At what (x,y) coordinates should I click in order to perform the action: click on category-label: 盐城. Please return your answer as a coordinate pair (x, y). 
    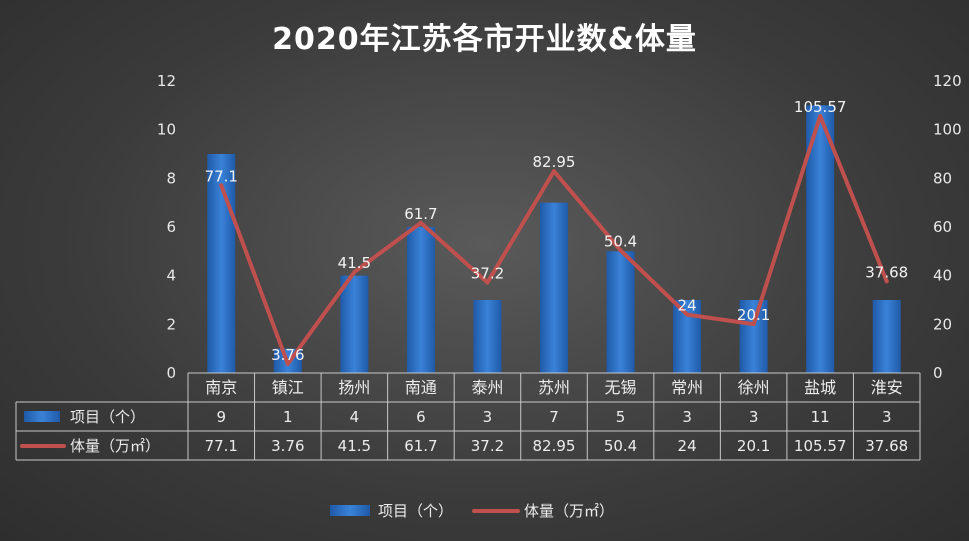
    Looking at the image, I should click on (820, 387).